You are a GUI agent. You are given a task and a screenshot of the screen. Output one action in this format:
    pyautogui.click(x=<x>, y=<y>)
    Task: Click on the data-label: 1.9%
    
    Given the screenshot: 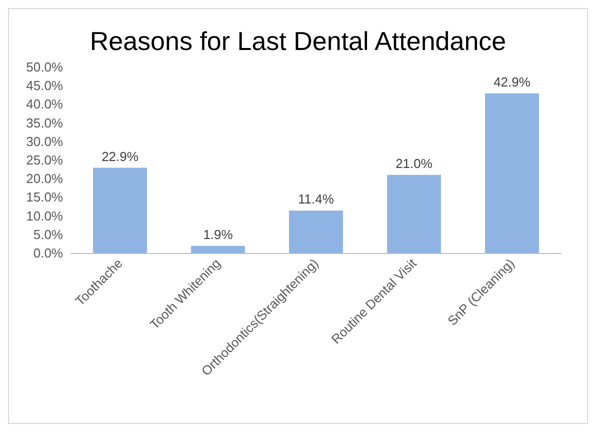 What is the action you would take?
    pyautogui.click(x=218, y=234)
    